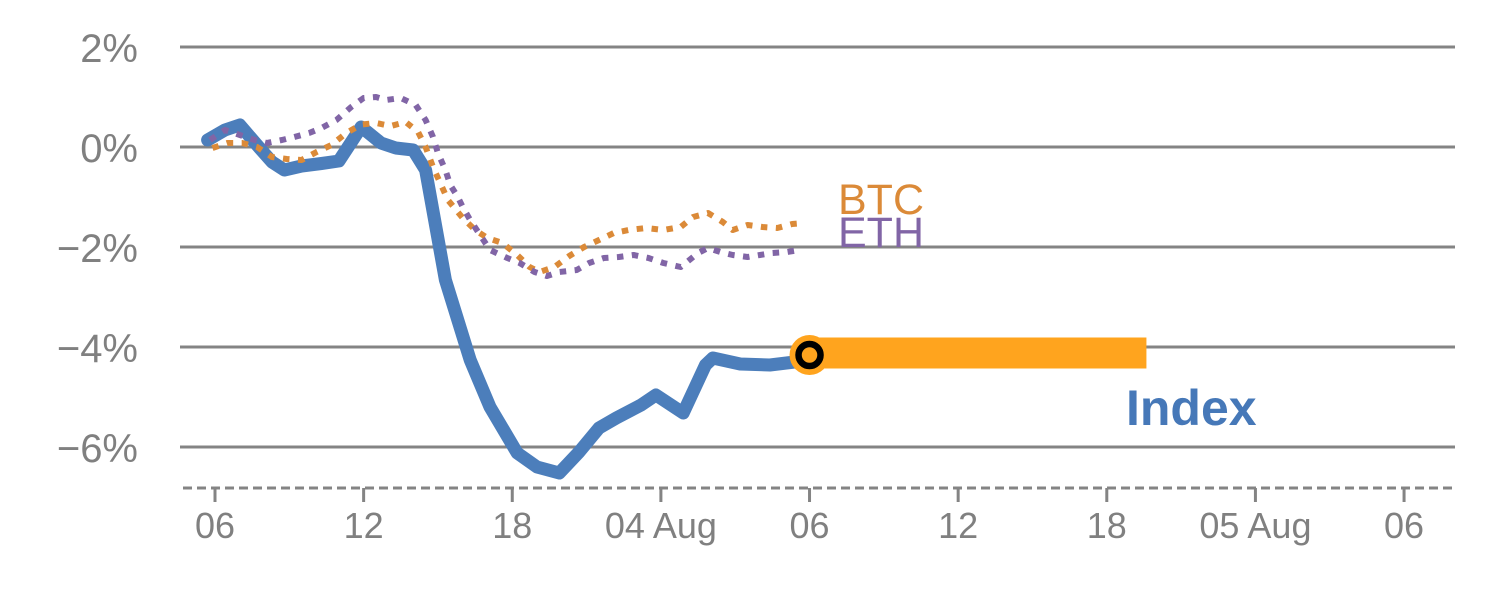 The image size is (1500, 600). Describe the element at coordinates (809, 355) in the screenshot. I see `now-marker` at that location.